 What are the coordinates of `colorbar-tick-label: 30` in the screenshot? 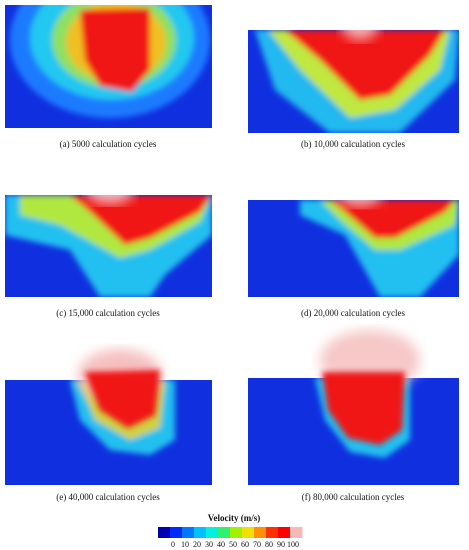 It's located at (209, 544).